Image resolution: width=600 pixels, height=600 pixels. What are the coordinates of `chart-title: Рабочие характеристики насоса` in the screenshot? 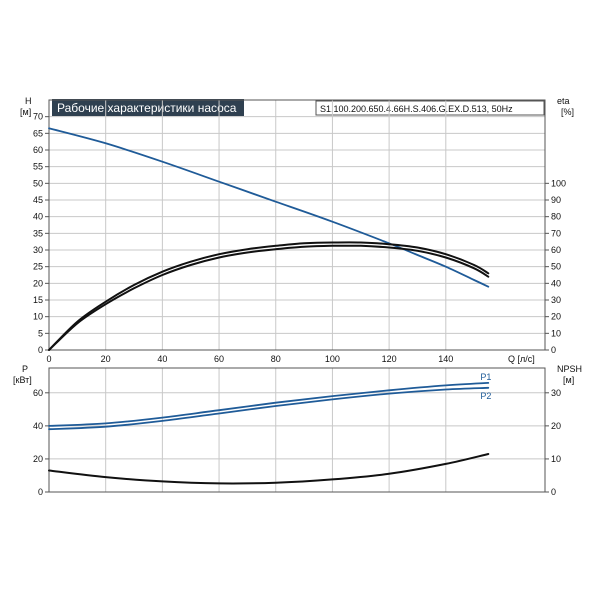 It's located at (147, 108).